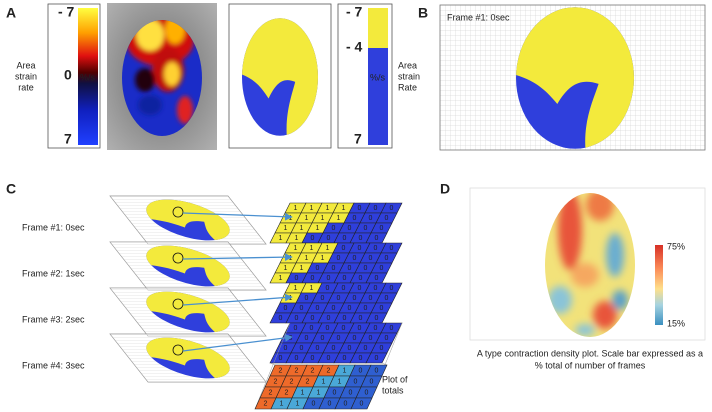 The image size is (712, 412). I want to click on frame-label: Frame #1: 0sec, so click(478, 17).